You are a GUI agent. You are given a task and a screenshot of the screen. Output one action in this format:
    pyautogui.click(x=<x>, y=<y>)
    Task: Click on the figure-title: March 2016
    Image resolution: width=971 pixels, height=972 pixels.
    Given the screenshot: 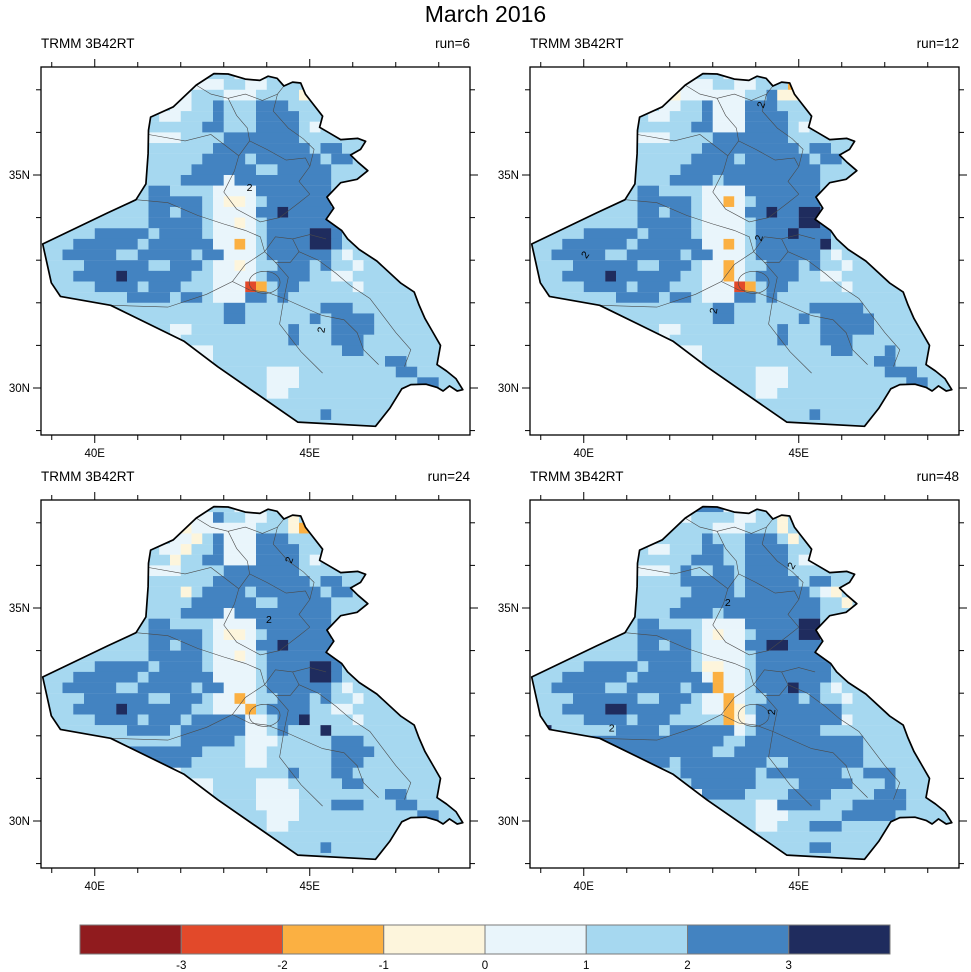 What is the action you would take?
    pyautogui.click(x=485, y=14)
    